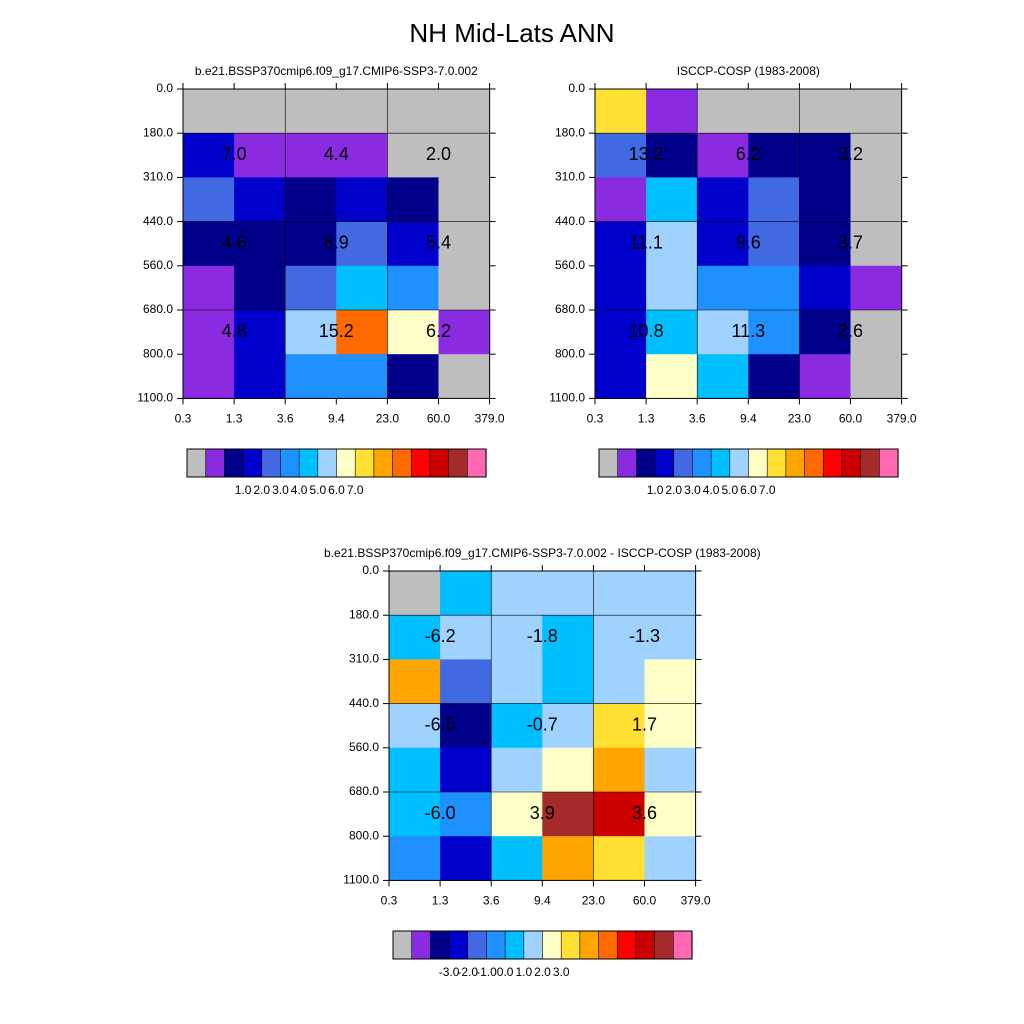 Image resolution: width=1024 pixels, height=1024 pixels. I want to click on cell-annotation: 3.6, so click(644, 813).